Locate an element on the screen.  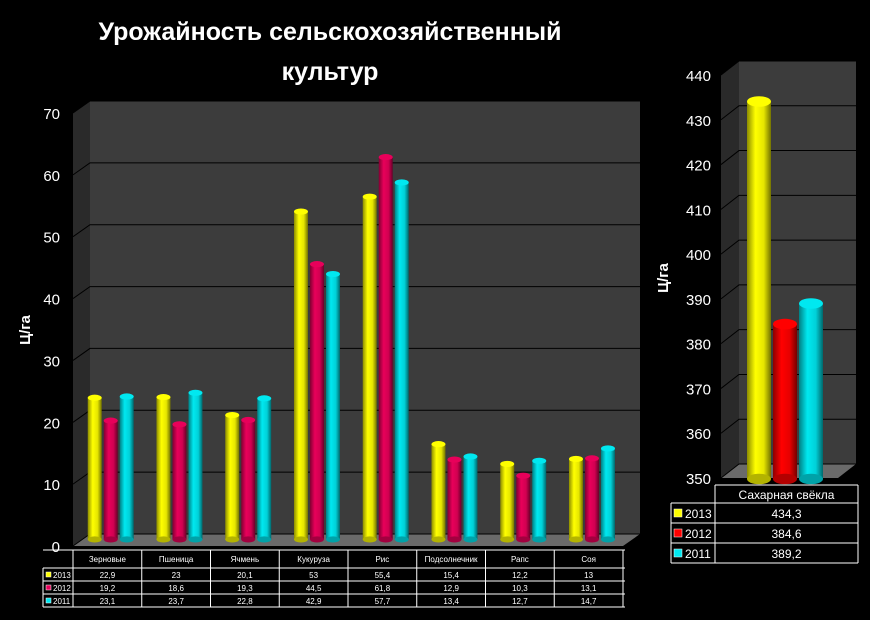
data-label: 23 is located at coordinates (176, 575).